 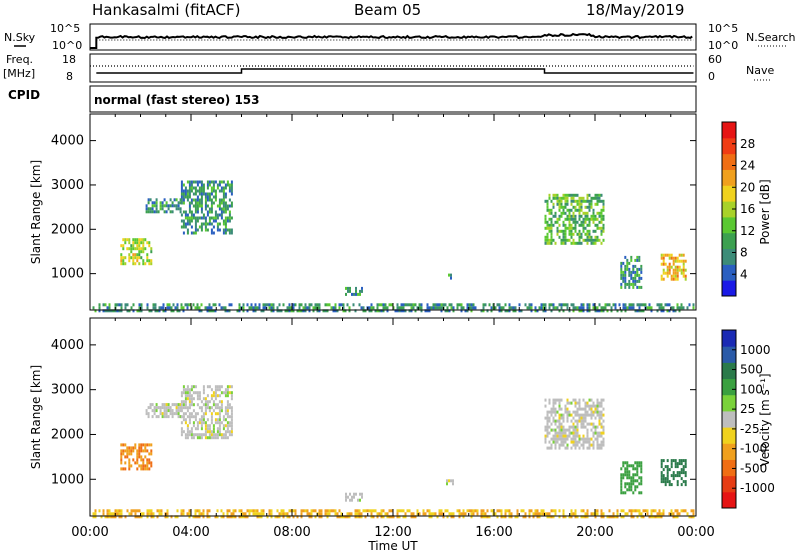 What do you see at coordinates (67, 45) in the screenshot?
I see `noise-left-tick-lo: 10^0` at bounding box center [67, 45].